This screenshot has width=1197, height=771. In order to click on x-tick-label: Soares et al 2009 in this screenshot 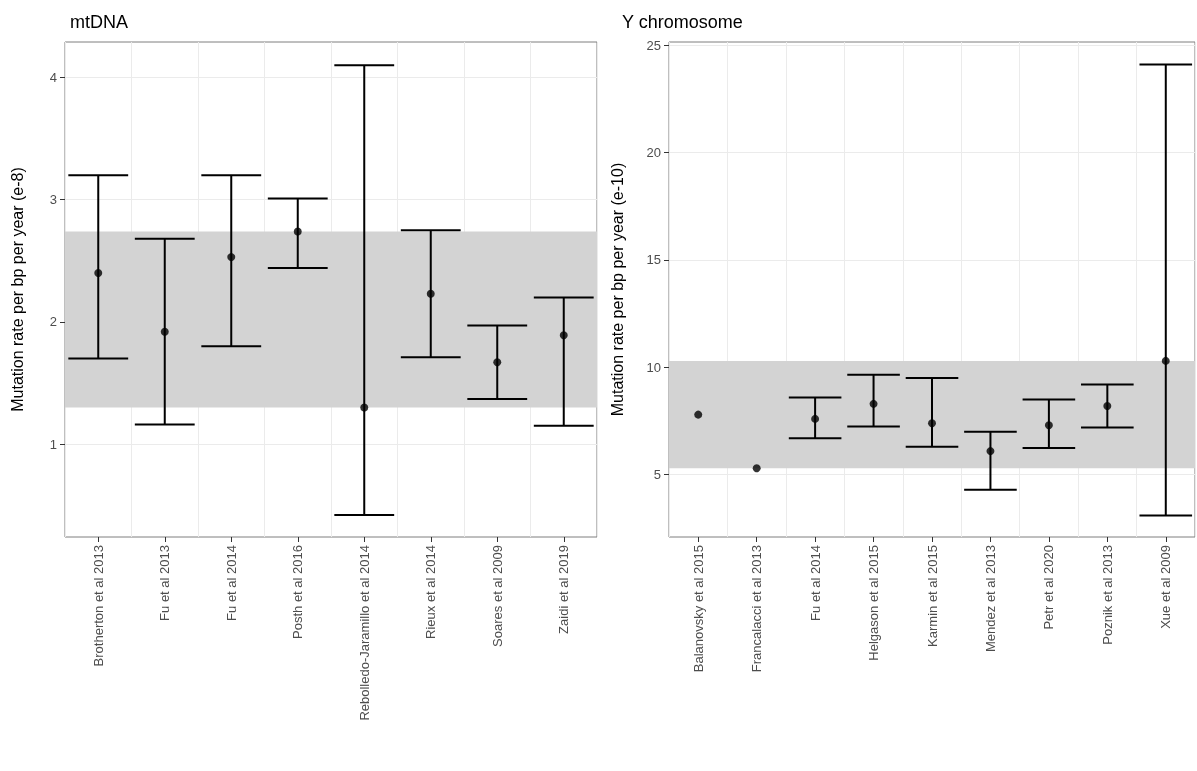, I will do `click(497, 596)`.